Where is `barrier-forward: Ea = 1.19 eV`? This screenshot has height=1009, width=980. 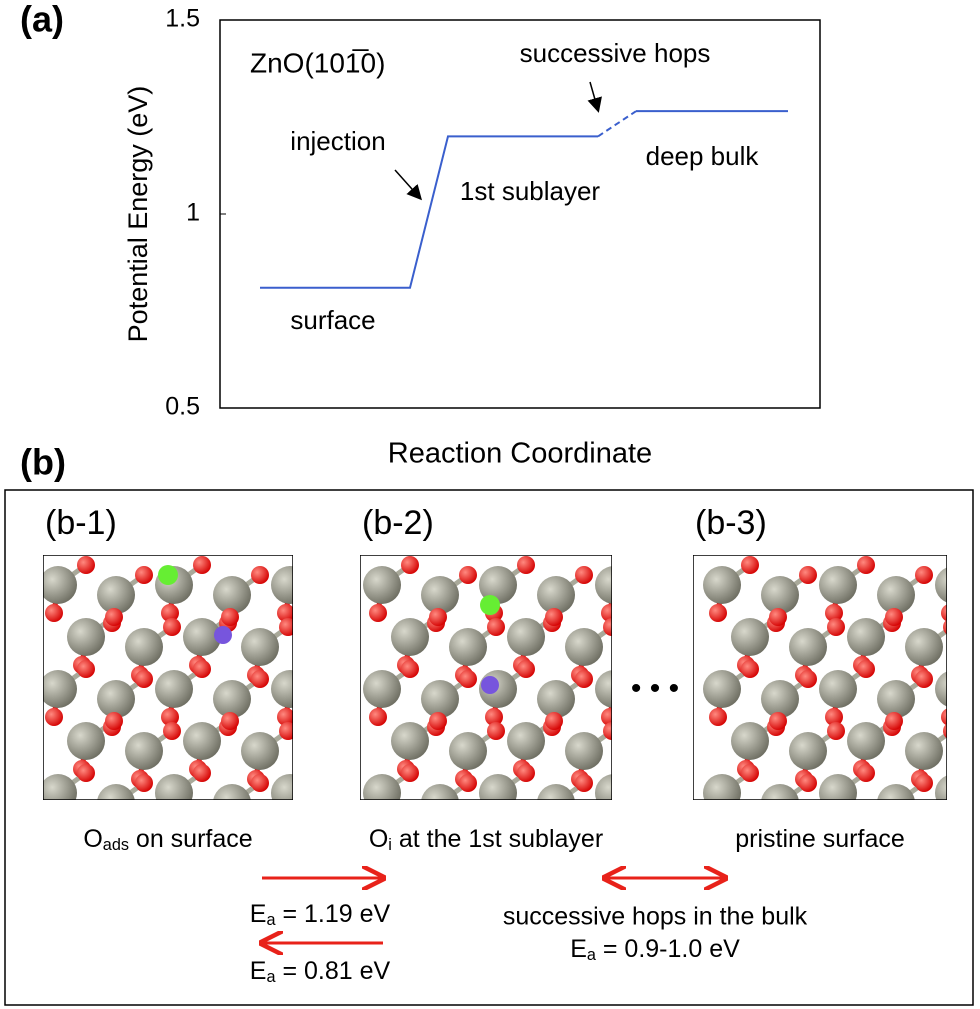 barrier-forward: Ea = 1.19 eV is located at coordinates (320, 915).